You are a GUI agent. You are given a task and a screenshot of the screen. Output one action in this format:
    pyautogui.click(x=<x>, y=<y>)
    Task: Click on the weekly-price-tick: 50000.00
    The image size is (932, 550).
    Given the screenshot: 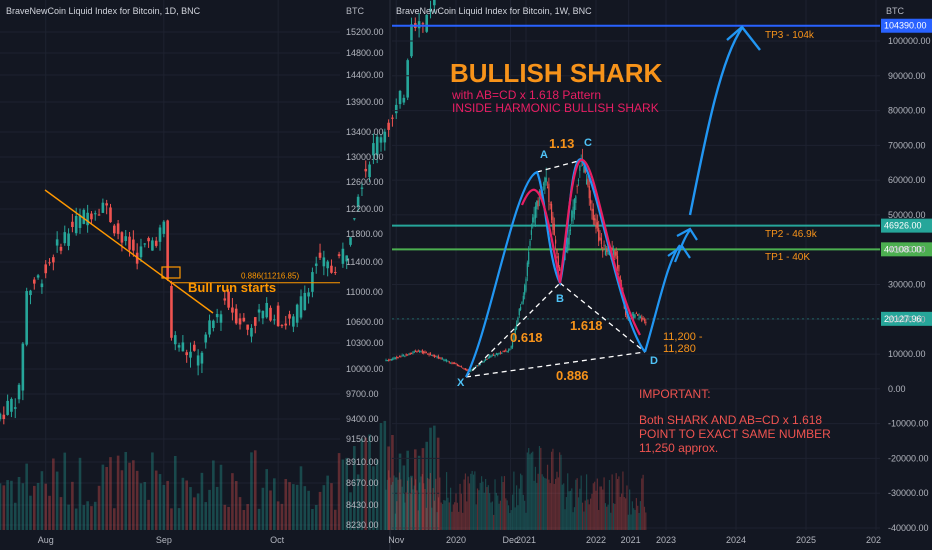 What is the action you would take?
    pyautogui.click(x=907, y=215)
    